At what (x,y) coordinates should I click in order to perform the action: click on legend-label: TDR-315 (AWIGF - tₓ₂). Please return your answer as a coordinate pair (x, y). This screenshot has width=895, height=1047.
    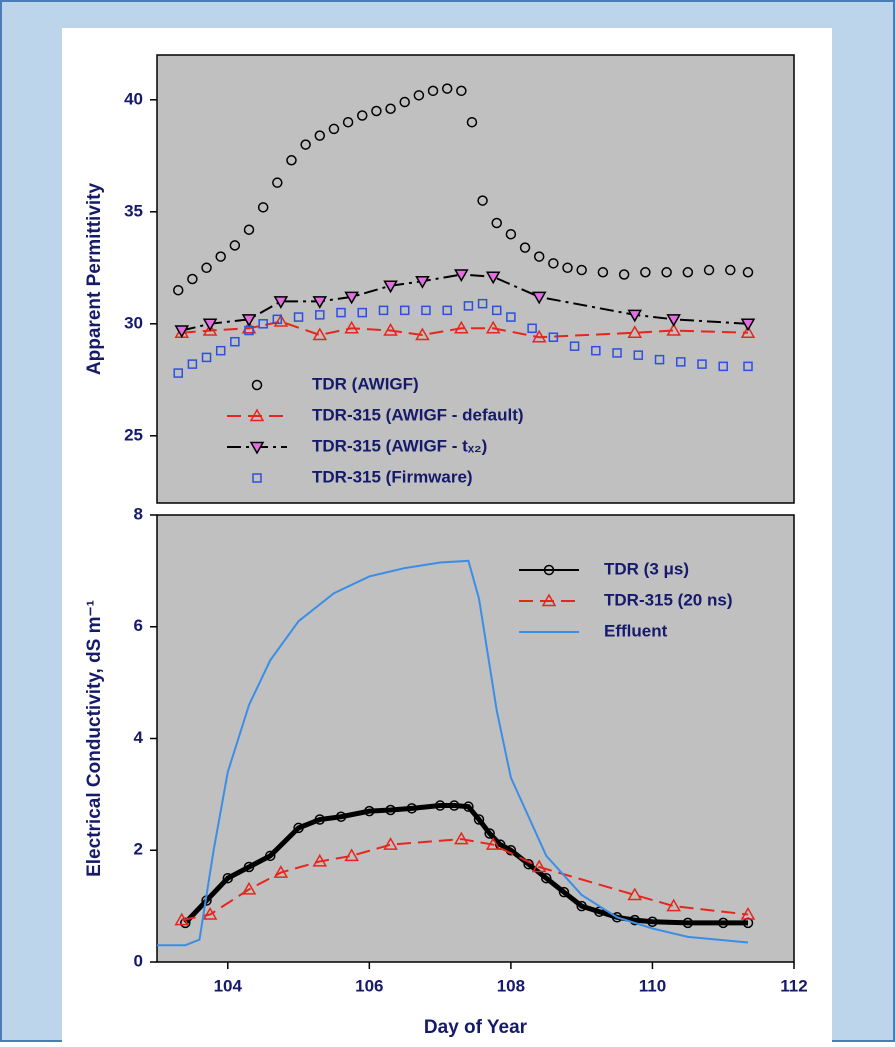
    Looking at the image, I should click on (399, 445).